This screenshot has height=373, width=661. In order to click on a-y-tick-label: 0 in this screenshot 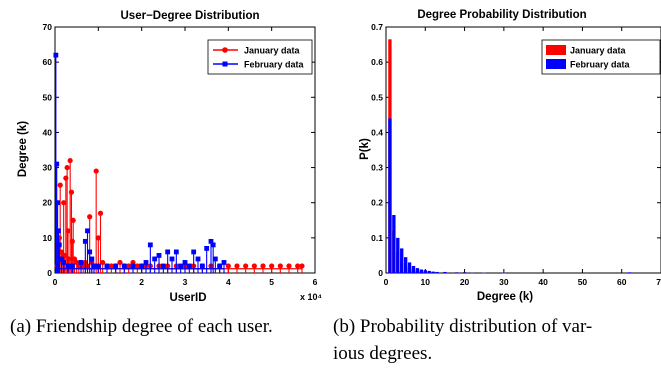, I will do `click(49, 273)`.